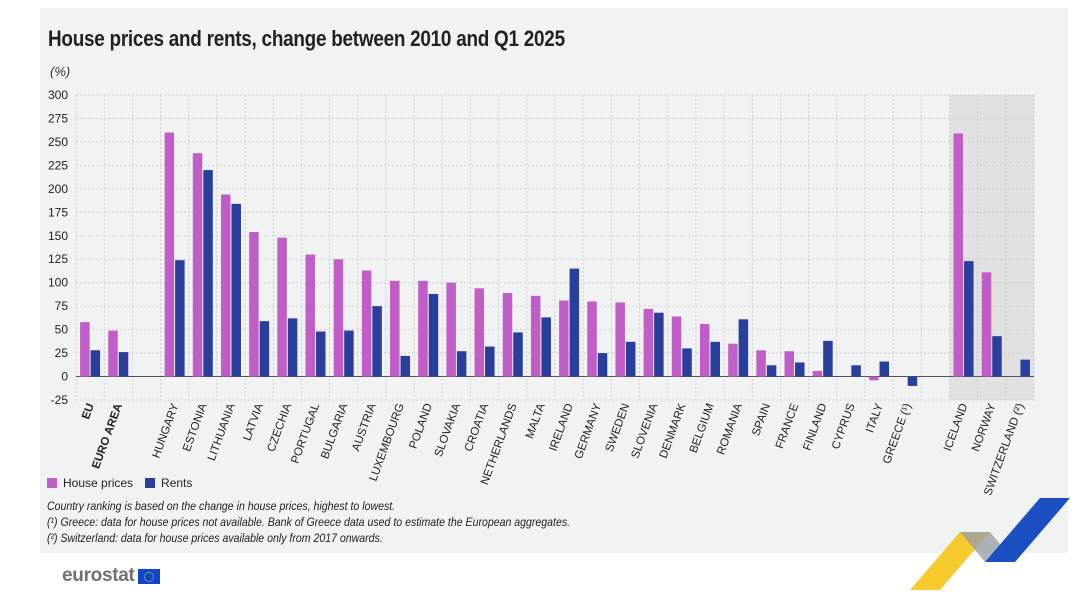 Image resolution: width=1089 pixels, height=592 pixels. Describe the element at coordinates (208, 273) in the screenshot. I see `rent-bar-estonia` at that location.